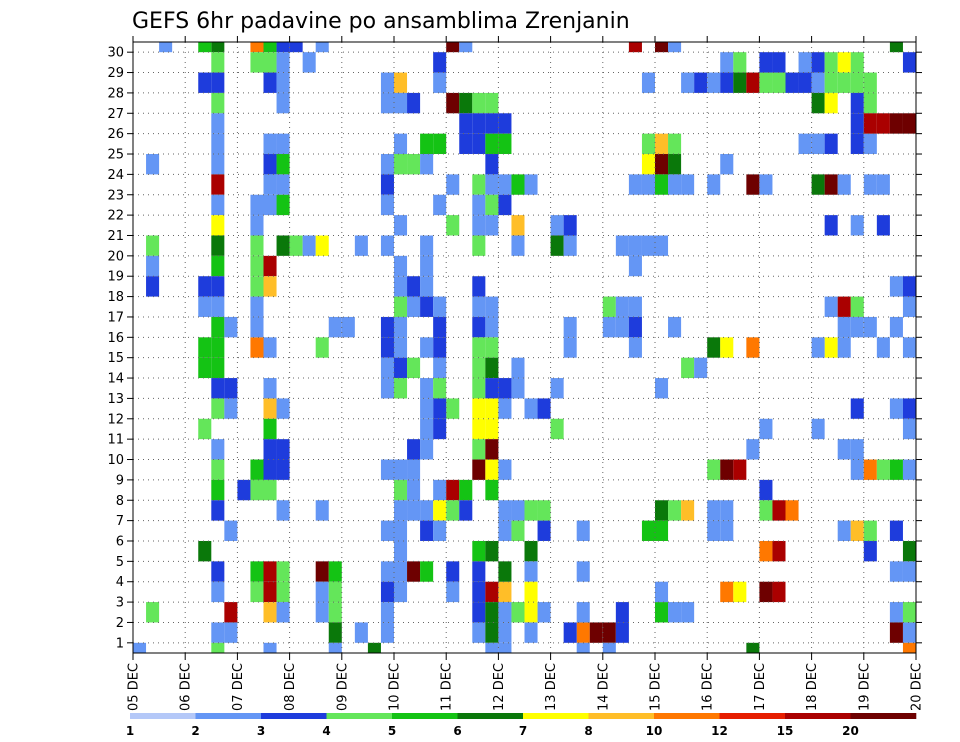  I want to click on x-tick-label: 16 DEC, so click(708, 687).